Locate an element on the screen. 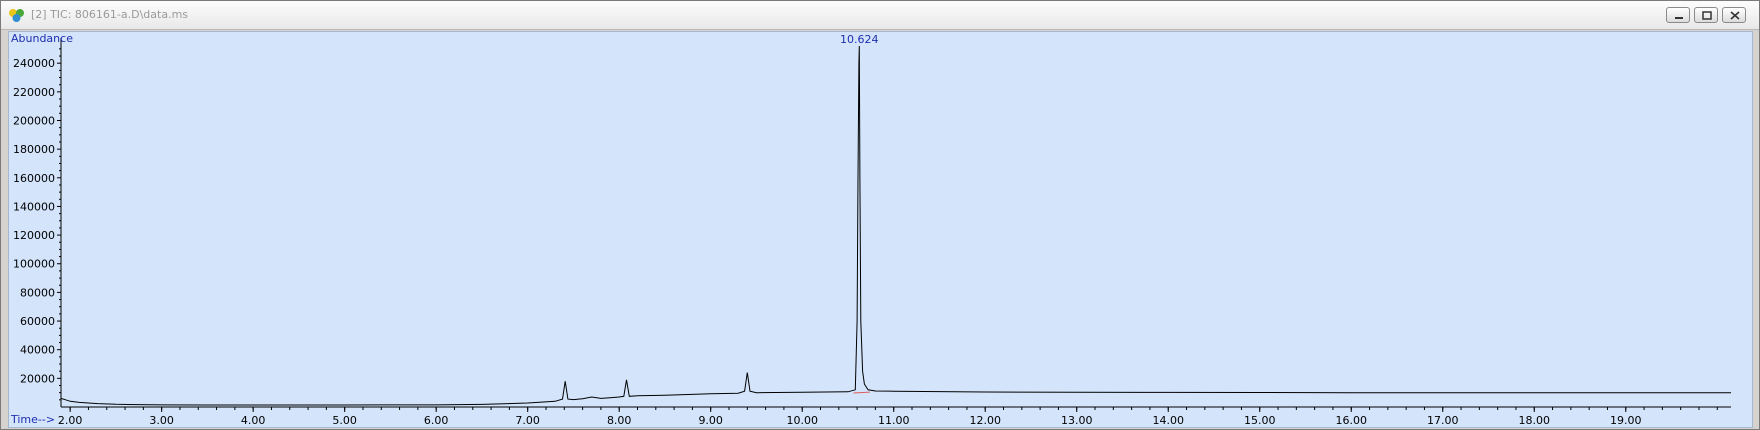 Image resolution: width=1760 pixels, height=430 pixels. y-tick-label: 120000 is located at coordinates (34, 235).